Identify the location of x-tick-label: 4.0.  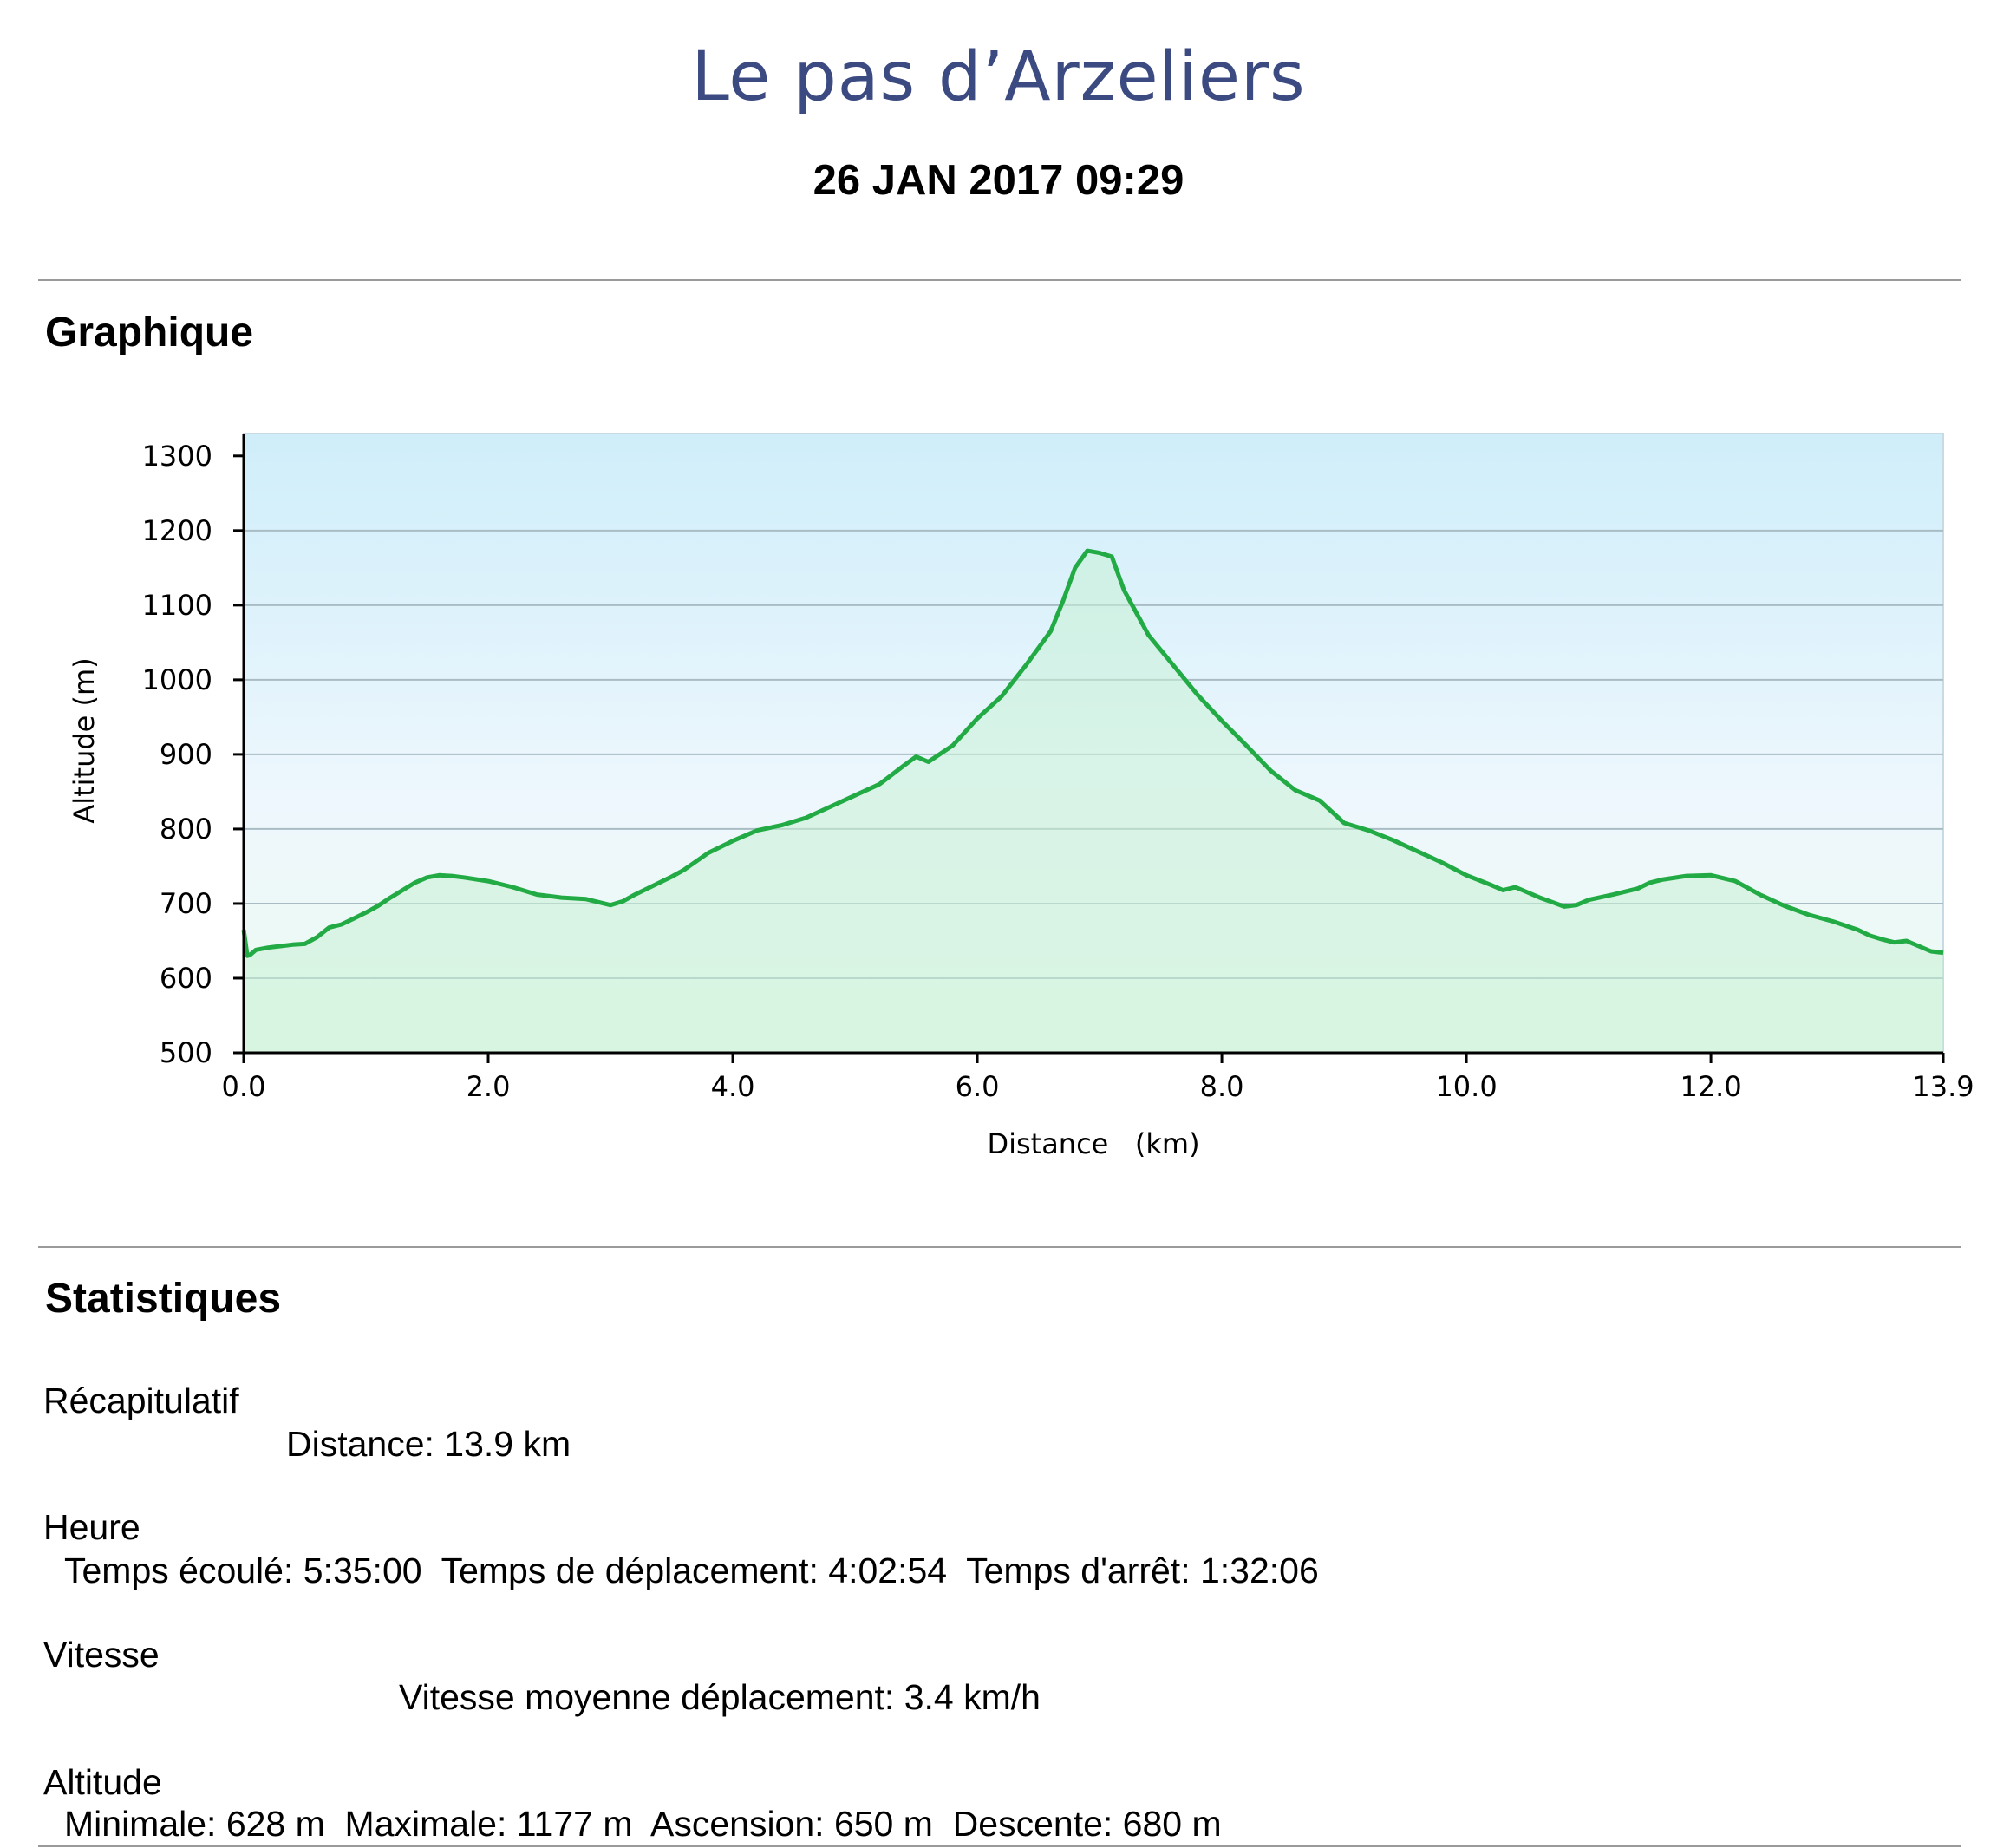
(733, 1086).